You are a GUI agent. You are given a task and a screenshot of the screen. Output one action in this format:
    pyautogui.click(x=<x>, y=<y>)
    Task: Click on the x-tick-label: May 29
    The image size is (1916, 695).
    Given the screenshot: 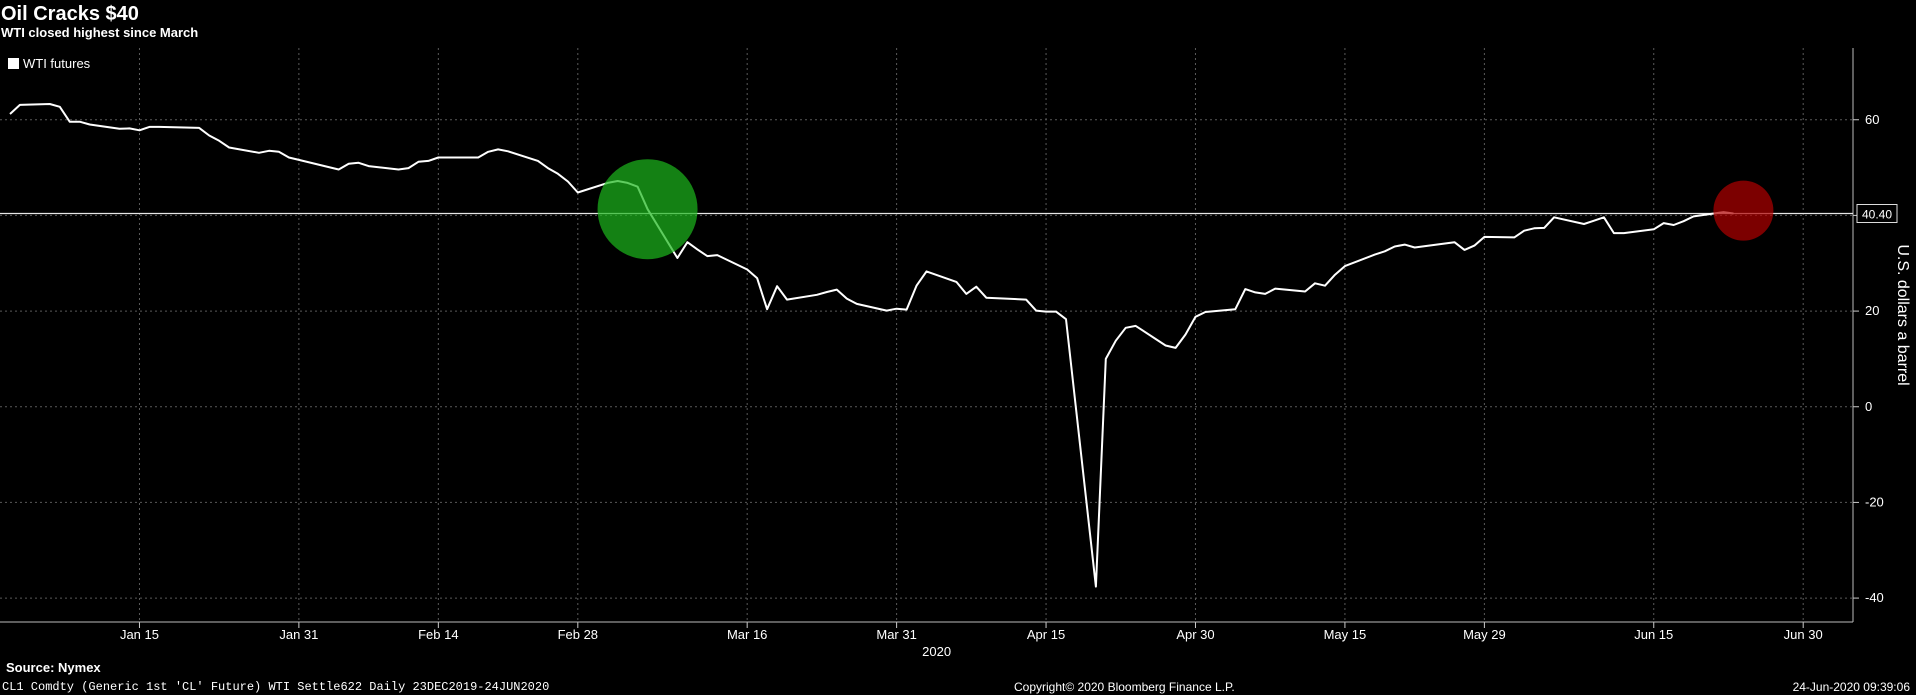 What is the action you would take?
    pyautogui.click(x=1484, y=634)
    